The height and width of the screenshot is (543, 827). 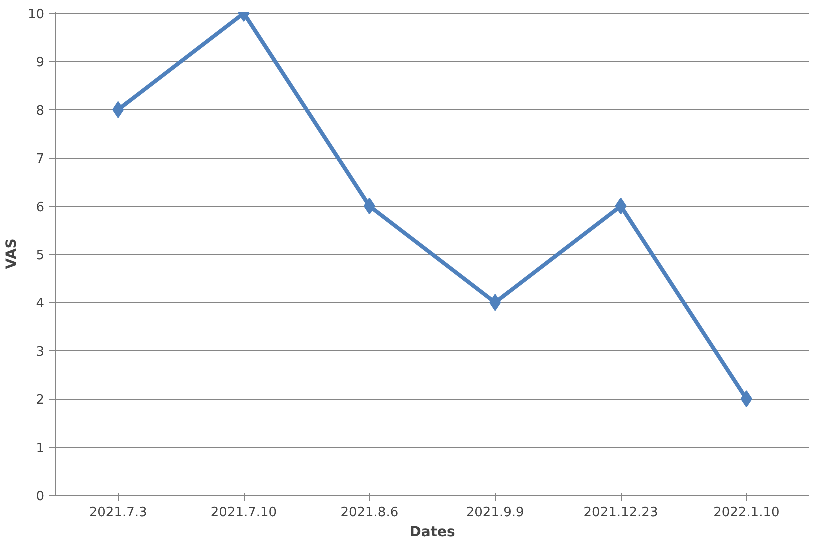 What do you see at coordinates (747, 513) in the screenshot?
I see `x-tick-label: 2022.1.10` at bounding box center [747, 513].